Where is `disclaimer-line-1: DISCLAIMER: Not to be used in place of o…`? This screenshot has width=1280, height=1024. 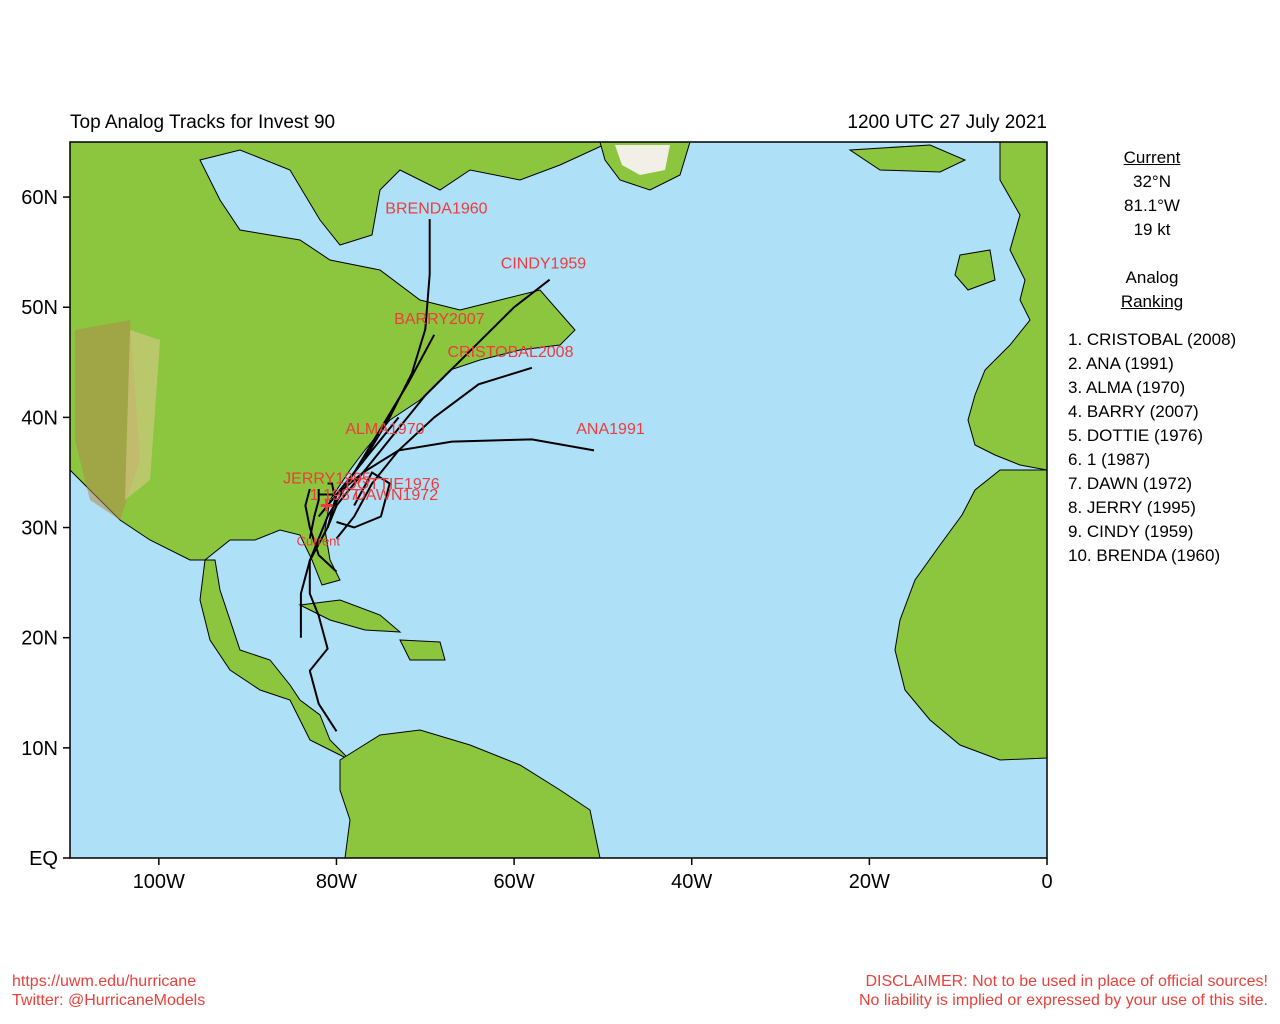 disclaimer-line-1: DISCLAIMER: Not to be used in place of o… is located at coordinates (1066, 981).